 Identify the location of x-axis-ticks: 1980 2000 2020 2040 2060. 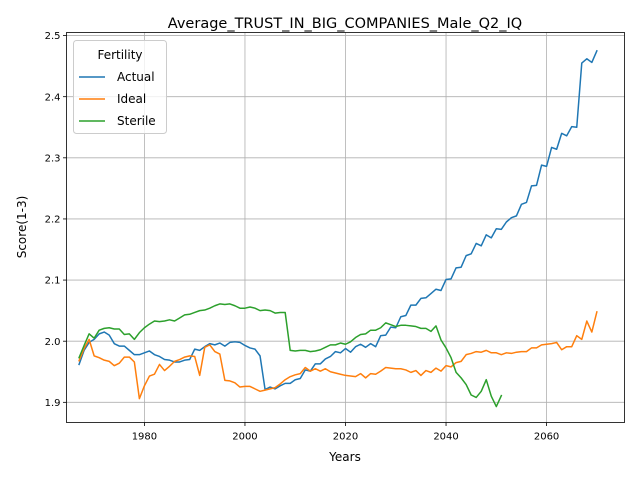
(345, 432).